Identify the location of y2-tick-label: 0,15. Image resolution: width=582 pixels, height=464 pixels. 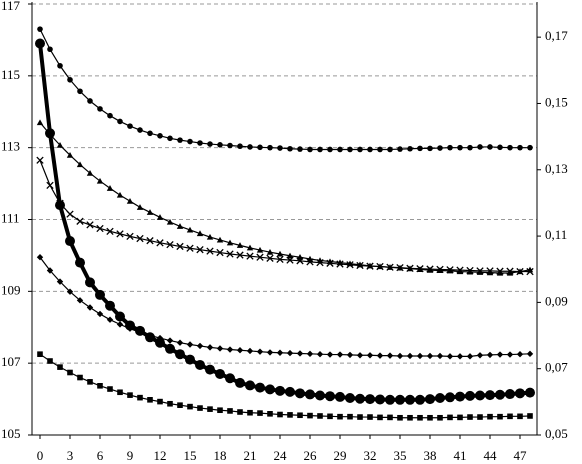
(556, 101).